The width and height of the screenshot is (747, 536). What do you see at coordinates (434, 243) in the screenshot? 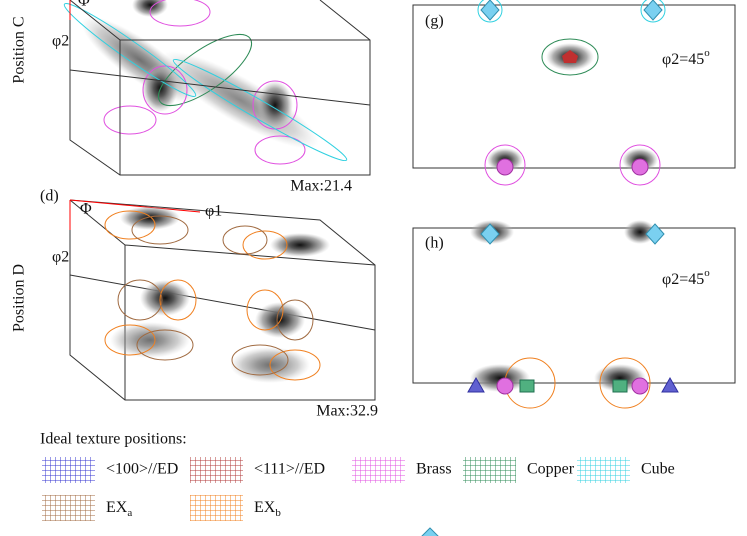
I see `panel-label: (h)` at bounding box center [434, 243].